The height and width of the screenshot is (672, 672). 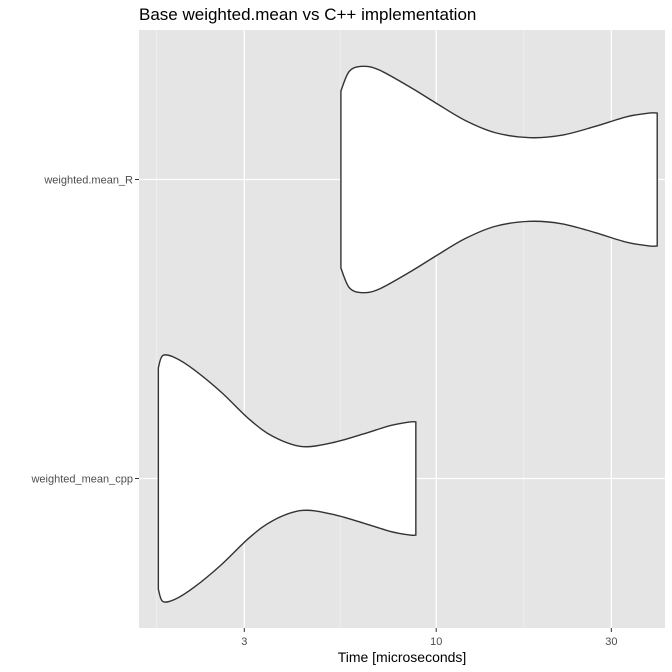 What do you see at coordinates (244, 642) in the screenshot?
I see `x-tick-label: 3` at bounding box center [244, 642].